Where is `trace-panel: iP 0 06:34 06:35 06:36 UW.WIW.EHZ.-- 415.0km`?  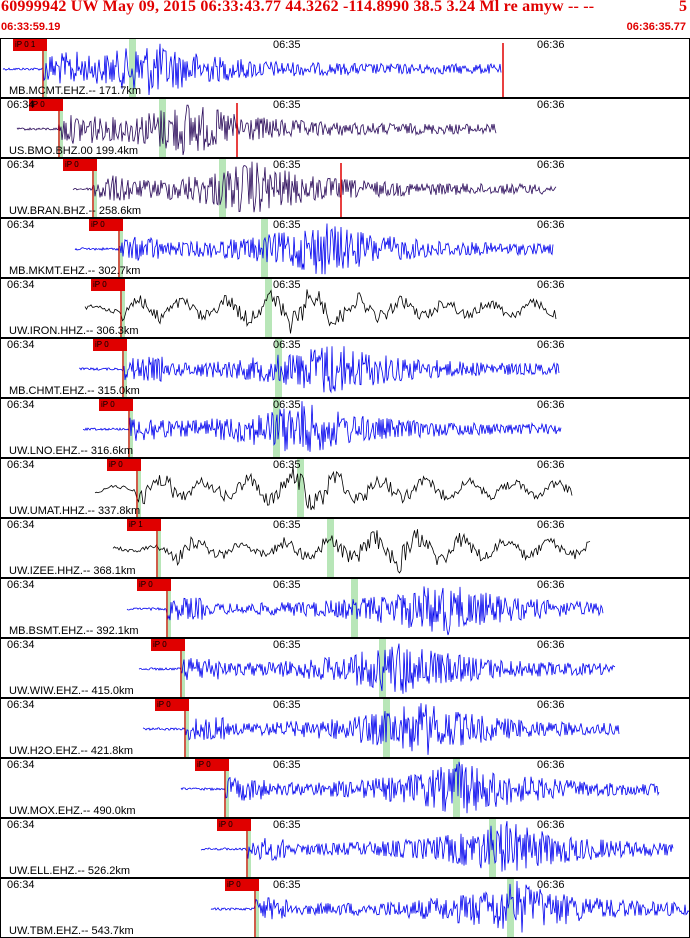
trace-panel: iP 0 06:34 06:35 06:36 UW.WIW.EHZ.-- 415.0km is located at coordinates (345, 668).